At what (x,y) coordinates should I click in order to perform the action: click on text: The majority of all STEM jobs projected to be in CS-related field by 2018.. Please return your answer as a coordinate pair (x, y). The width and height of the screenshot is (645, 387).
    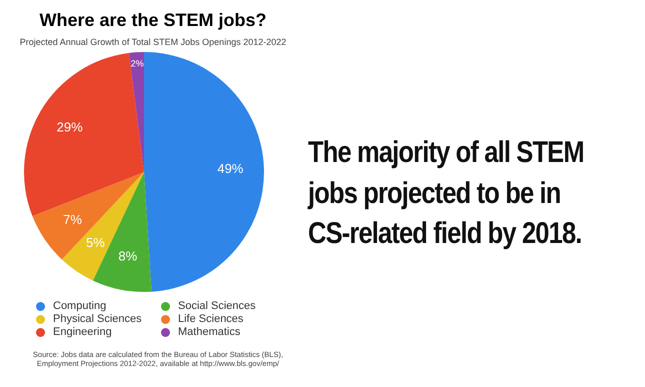
    Looking at the image, I should click on (446, 193).